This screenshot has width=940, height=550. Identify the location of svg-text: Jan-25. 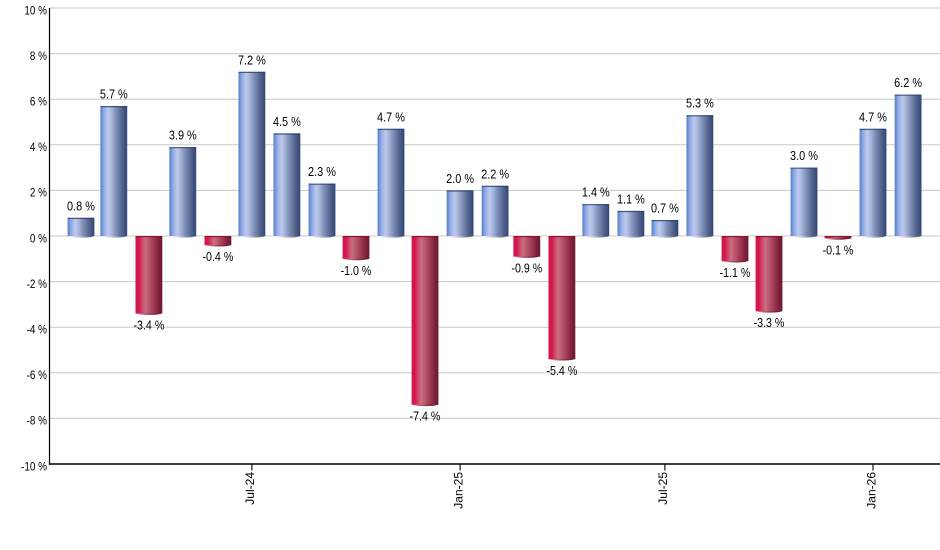
(458, 490).